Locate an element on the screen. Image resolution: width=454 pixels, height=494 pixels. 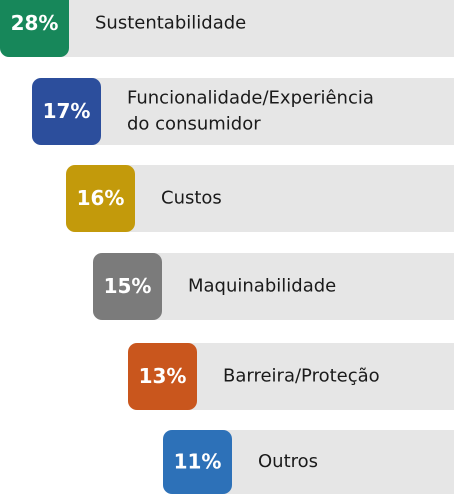
list-item: 15% Maquinabilidade is located at coordinates (273, 286).